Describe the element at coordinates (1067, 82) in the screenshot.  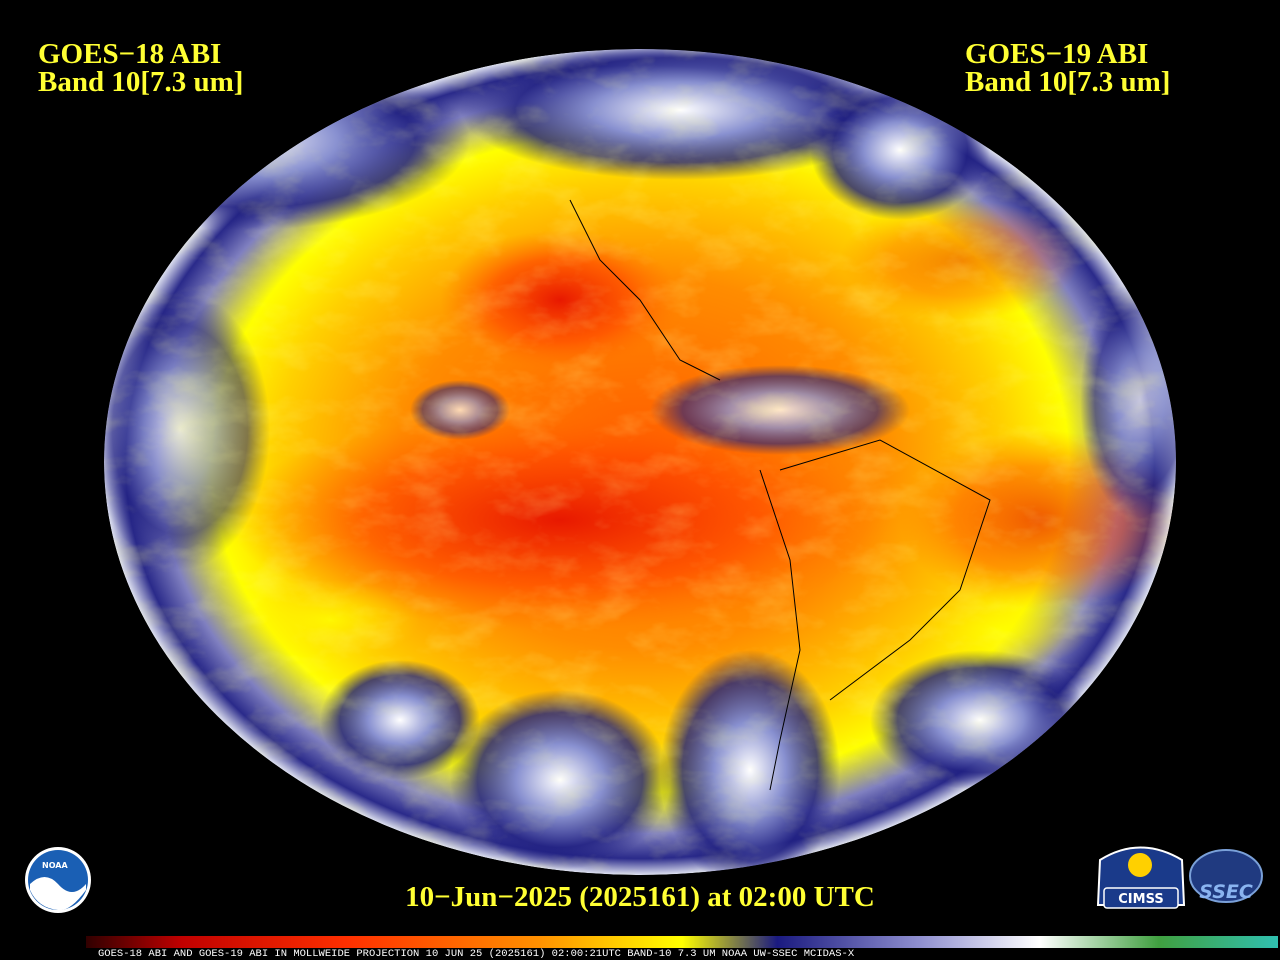
I see `right-subtitle: Band 10[7.3 um]` at that location.